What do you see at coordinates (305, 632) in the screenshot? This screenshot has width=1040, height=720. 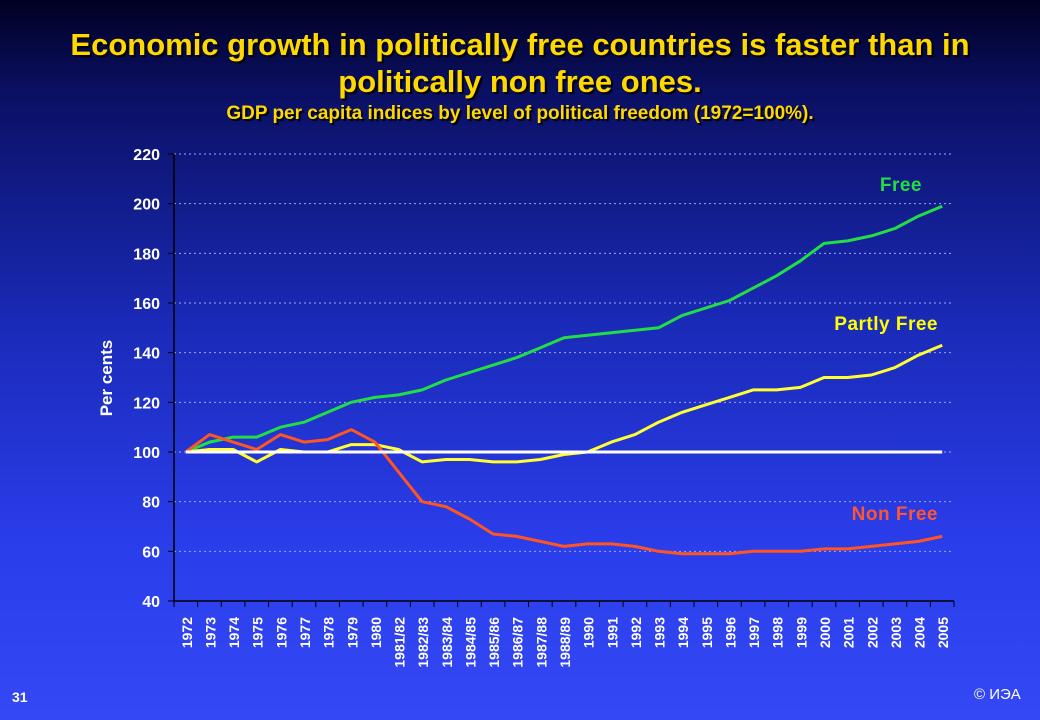 I see `x-tick-label: 1977` at bounding box center [305, 632].